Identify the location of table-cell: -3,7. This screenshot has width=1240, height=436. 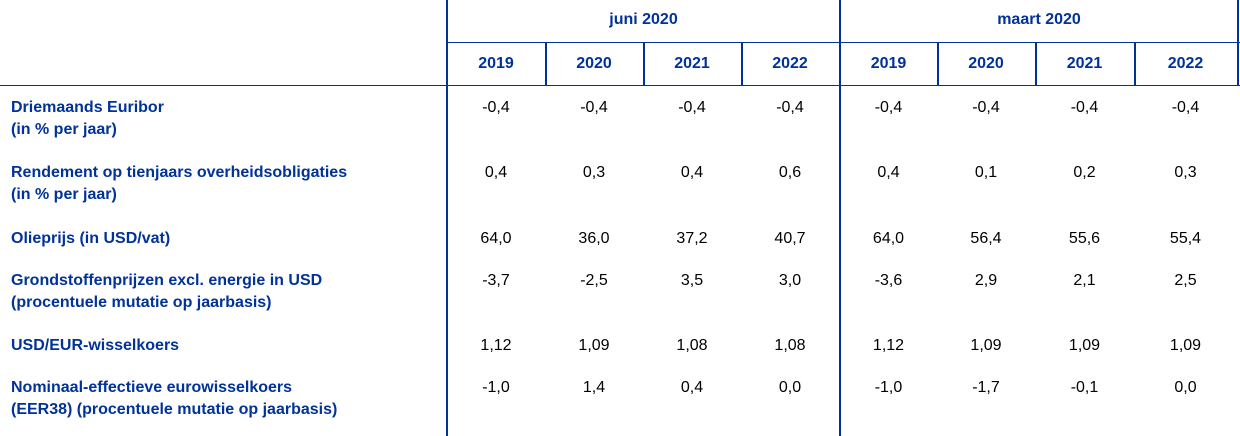
(496, 280).